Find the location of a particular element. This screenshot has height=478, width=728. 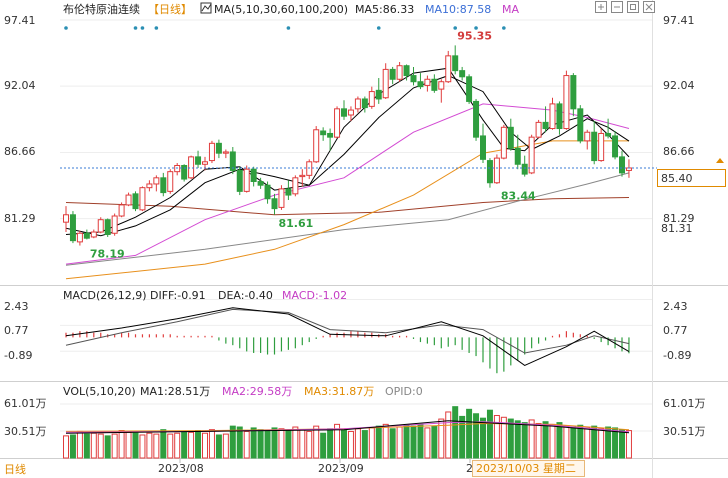

svg-text: 85.40 is located at coordinates (677, 178).